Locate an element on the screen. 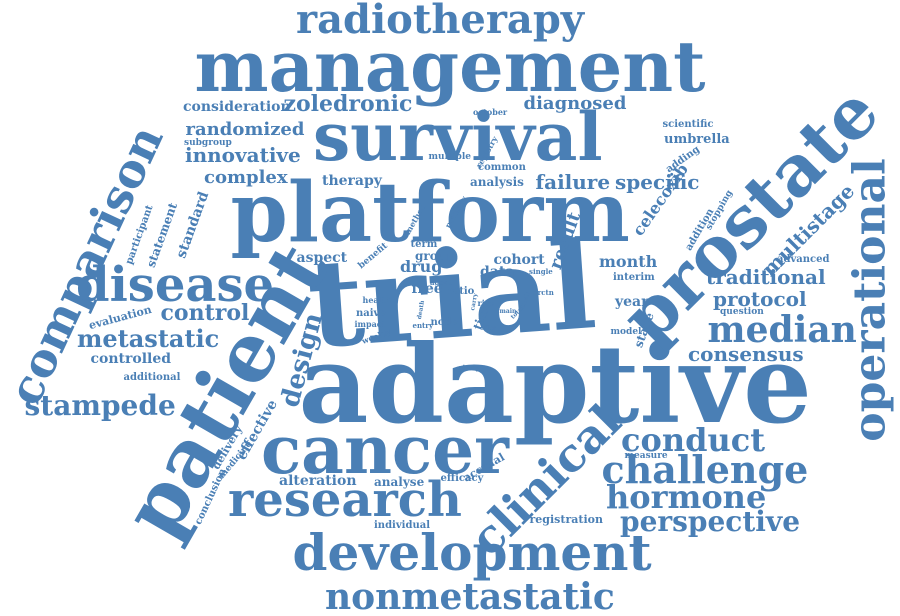  word-ratio: ratio is located at coordinates (461, 291).